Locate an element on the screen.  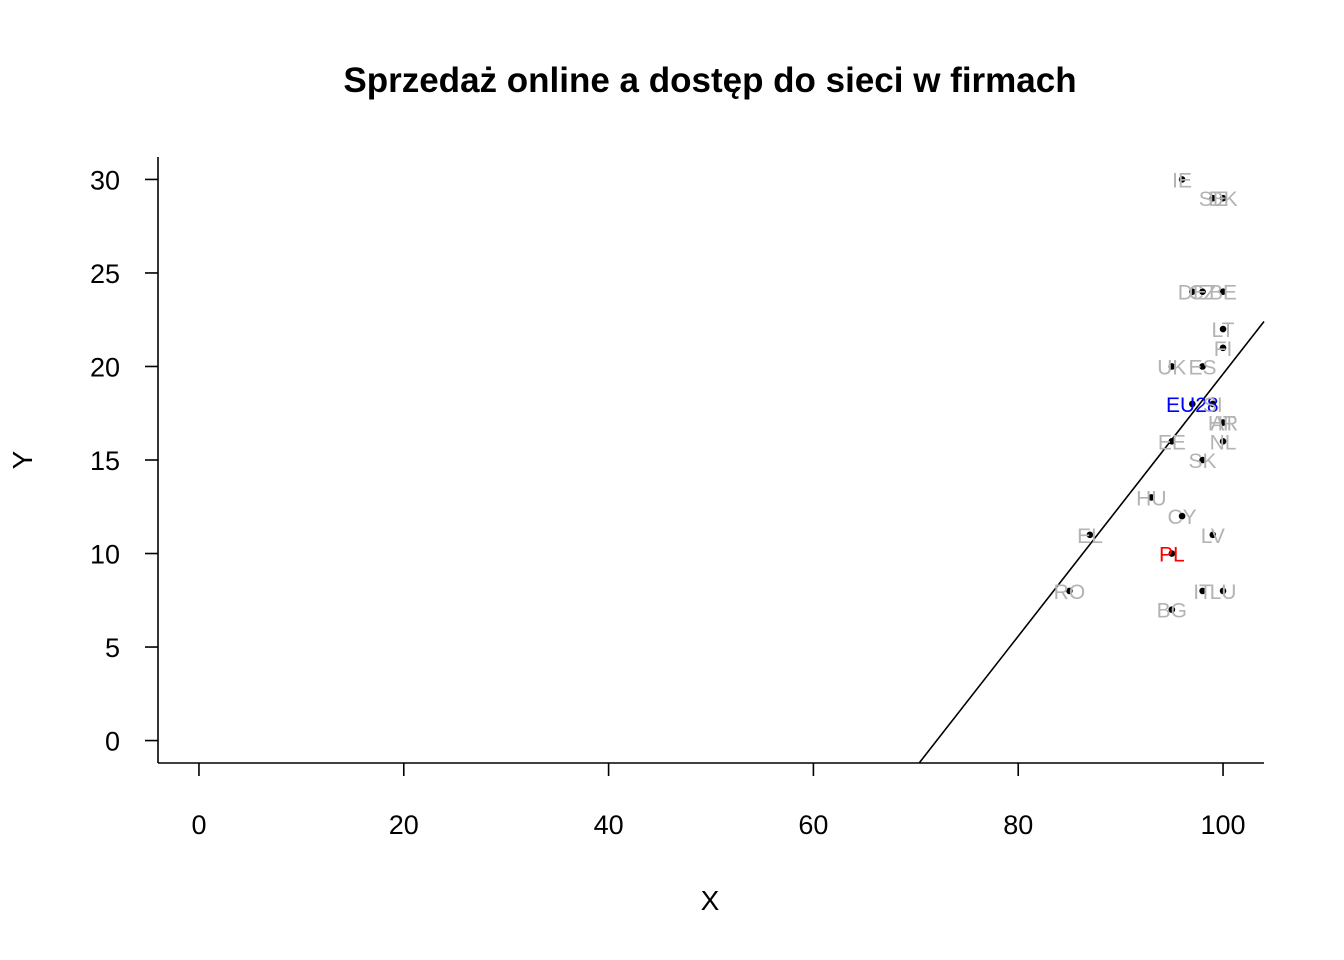
point-label: ES is located at coordinates (1203, 367).